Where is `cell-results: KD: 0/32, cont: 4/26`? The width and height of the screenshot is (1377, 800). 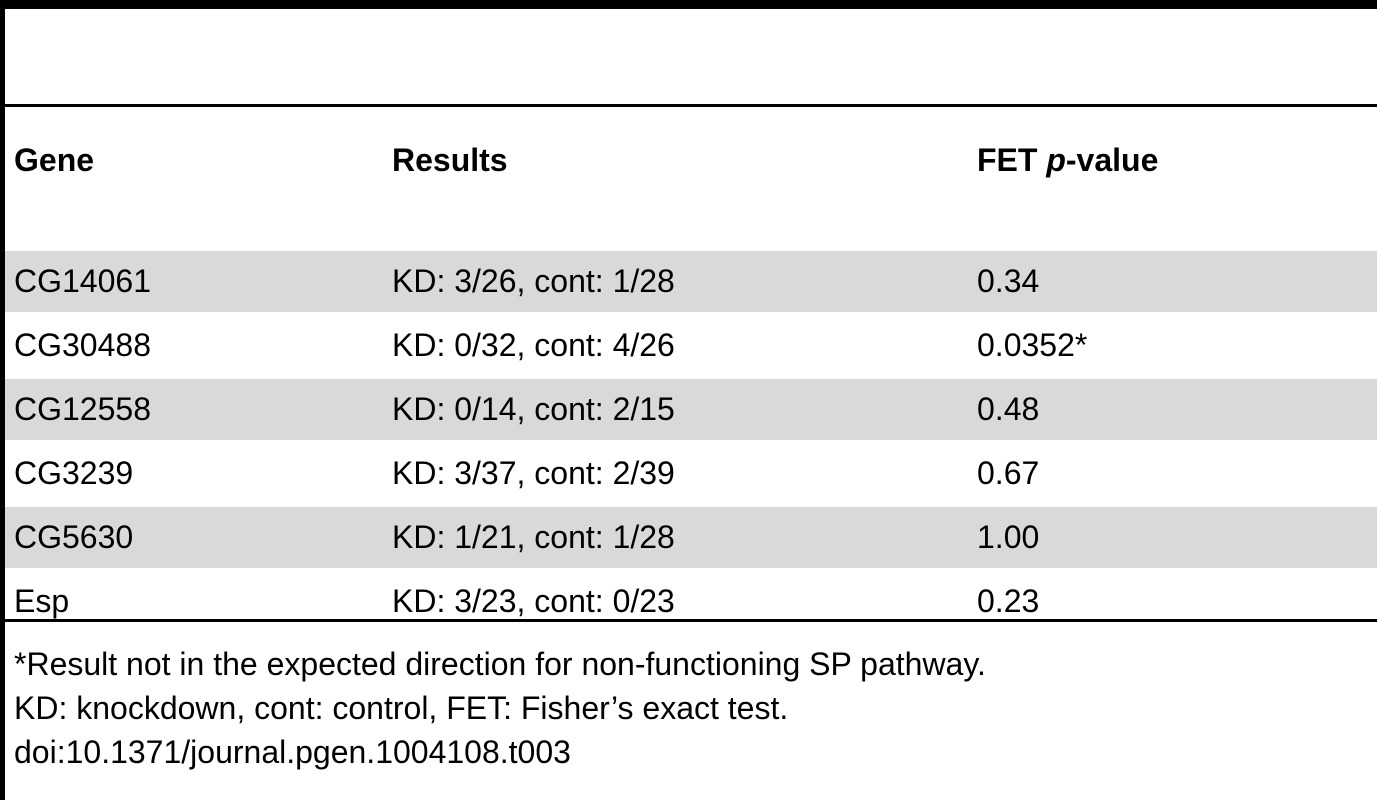 cell-results: KD: 0/32, cont: 4/26 is located at coordinates (533, 345).